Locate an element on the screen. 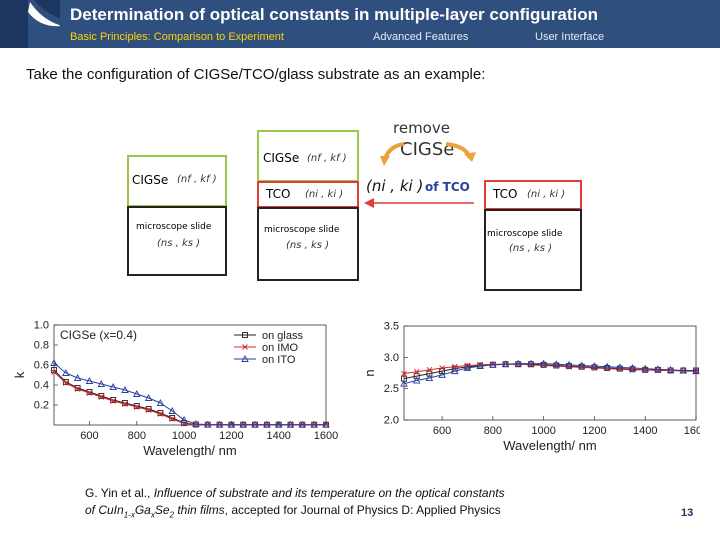 The height and width of the screenshot is (540, 720). citation-sub1: 1-x is located at coordinates (129, 515).